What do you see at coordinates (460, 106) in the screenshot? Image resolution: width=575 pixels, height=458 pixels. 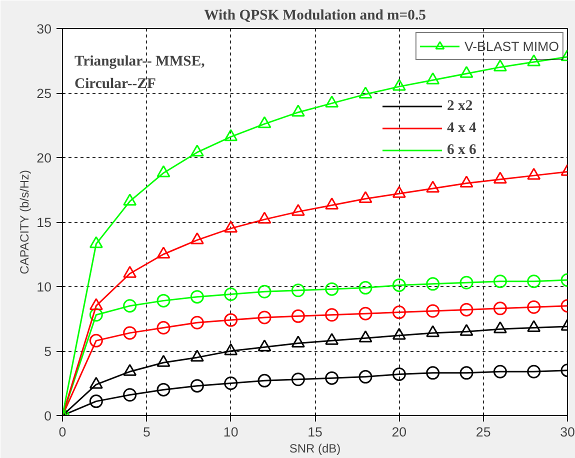 I see `legend-label: 2 x2` at bounding box center [460, 106].